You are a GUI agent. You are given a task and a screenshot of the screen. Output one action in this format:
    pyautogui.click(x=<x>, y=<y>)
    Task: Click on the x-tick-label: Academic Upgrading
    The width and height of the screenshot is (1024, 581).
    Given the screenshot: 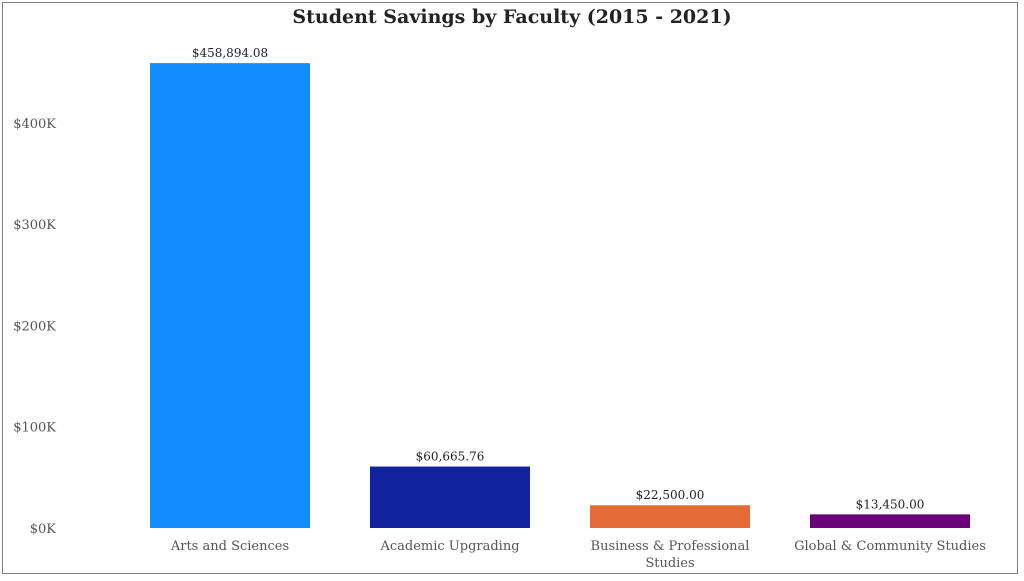 What is the action you would take?
    pyautogui.click(x=449, y=546)
    